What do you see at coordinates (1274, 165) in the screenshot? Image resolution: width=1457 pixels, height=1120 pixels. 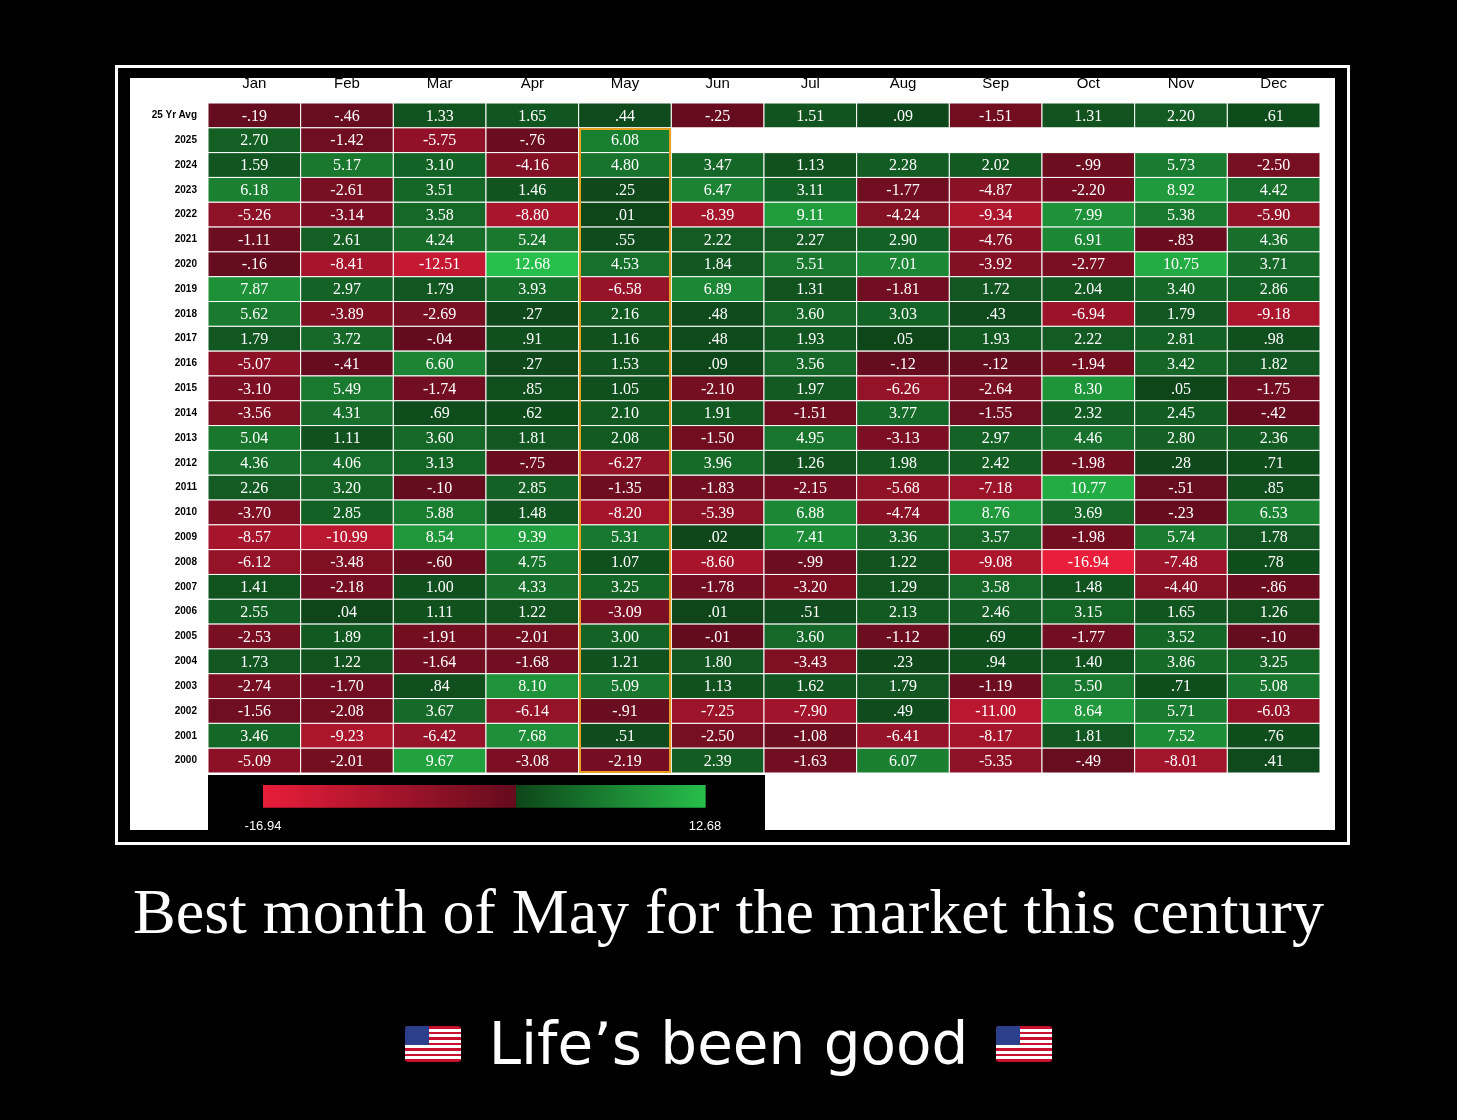 I see `data-label: -2.50` at bounding box center [1274, 165].